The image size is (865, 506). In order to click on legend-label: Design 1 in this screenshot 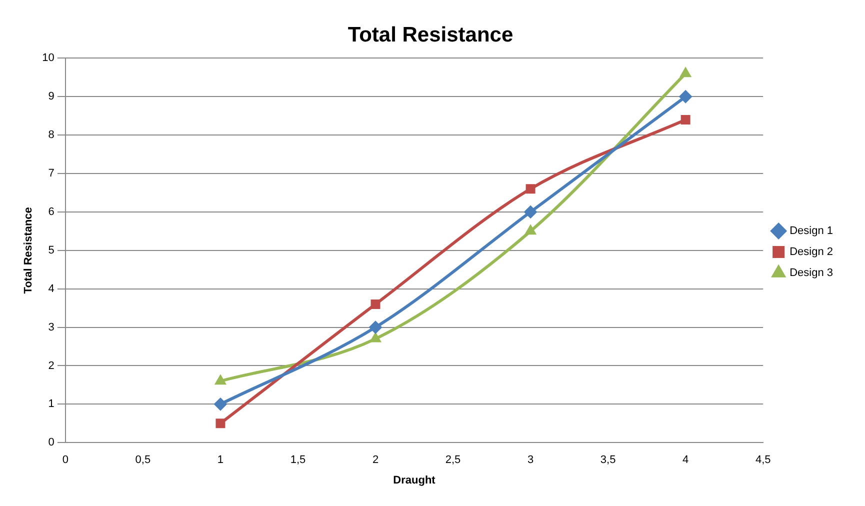, I will do `click(812, 231)`.